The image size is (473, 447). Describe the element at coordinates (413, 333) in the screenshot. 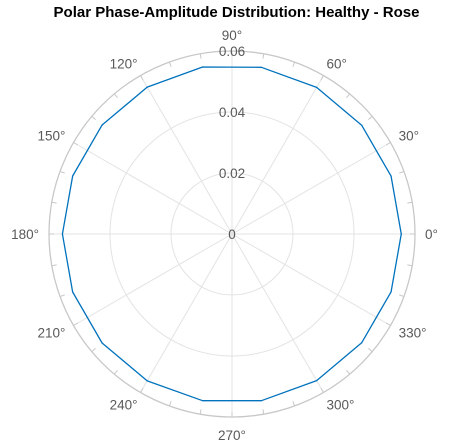

I see `angular-tick-label: 330°` at that location.